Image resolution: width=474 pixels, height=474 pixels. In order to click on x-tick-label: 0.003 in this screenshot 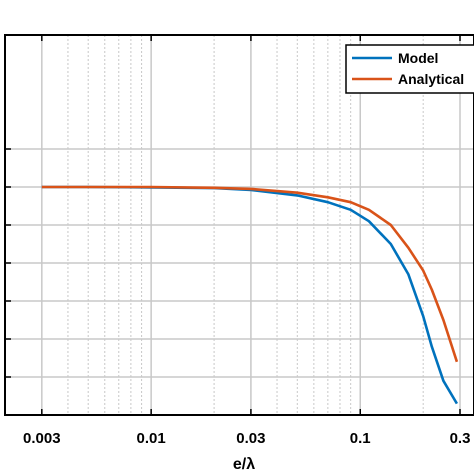, I will do `click(42, 438)`.